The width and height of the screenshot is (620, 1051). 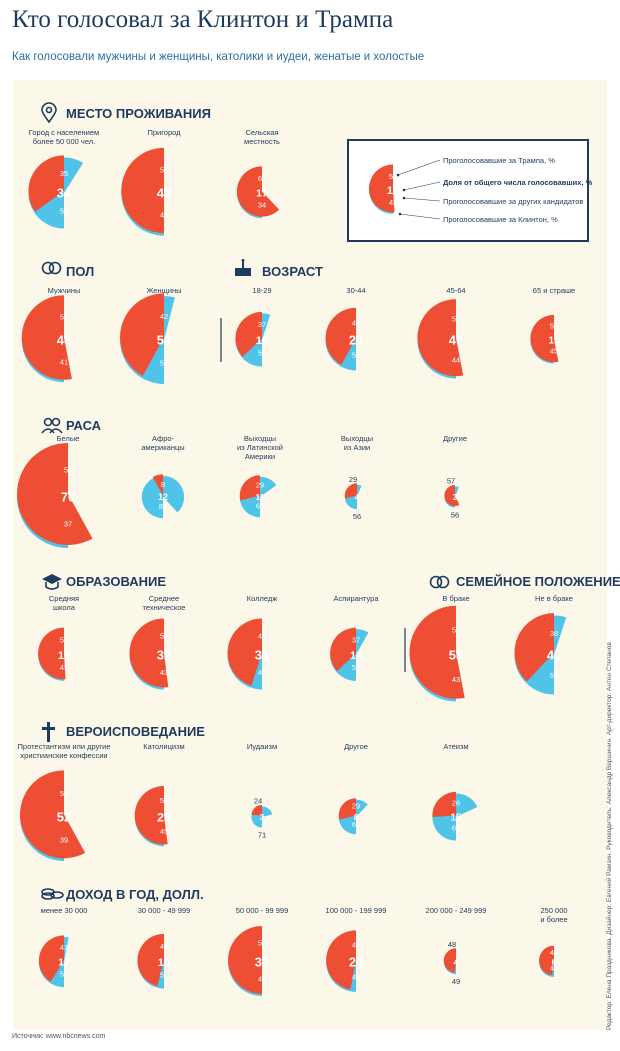 I want to click on category-label: 100 000 - 199 999, so click(x=356, y=910).